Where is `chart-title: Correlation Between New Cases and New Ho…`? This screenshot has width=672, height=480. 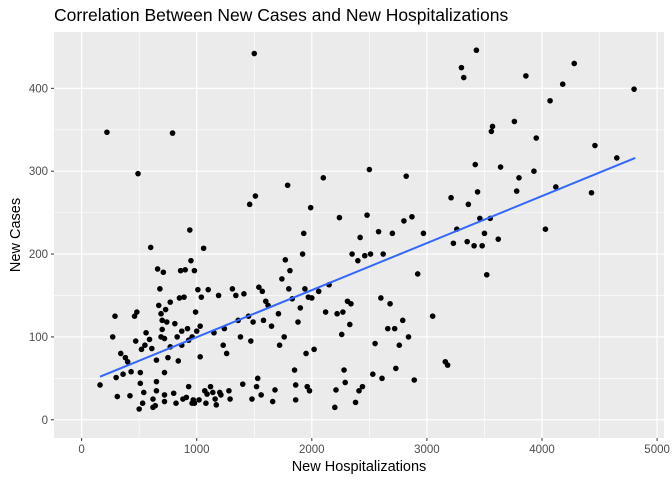
chart-title: Correlation Between New Cases and New Ho… is located at coordinates (281, 15).